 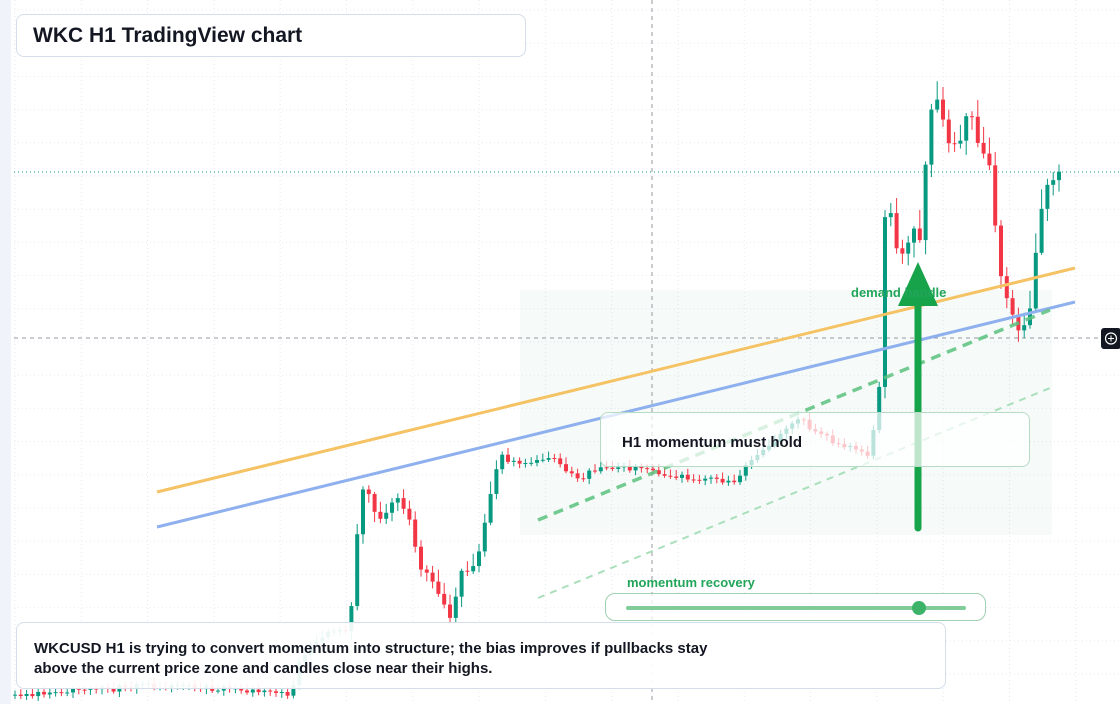 I want to click on slider-label: momentum recovery, so click(x=691, y=582).